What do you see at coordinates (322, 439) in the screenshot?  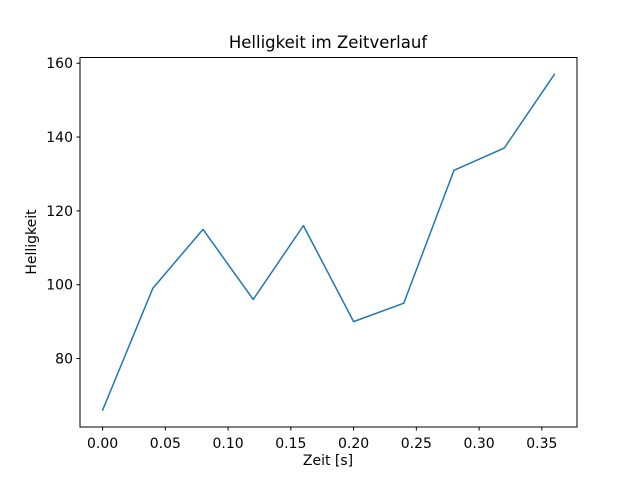 I see `x-axis-ticks: 0.00 0.05 0.10 0.15 0.20 0.25 0.30 0.35` at bounding box center [322, 439].